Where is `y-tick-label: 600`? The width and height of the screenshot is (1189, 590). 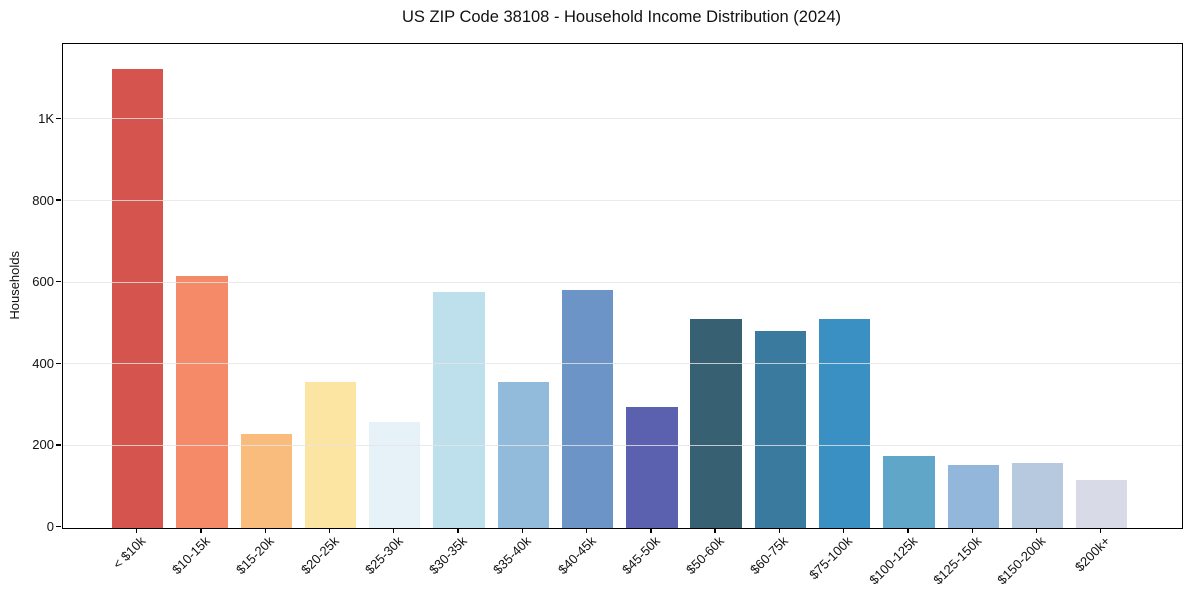 y-tick-label: 600 is located at coordinates (43, 282).